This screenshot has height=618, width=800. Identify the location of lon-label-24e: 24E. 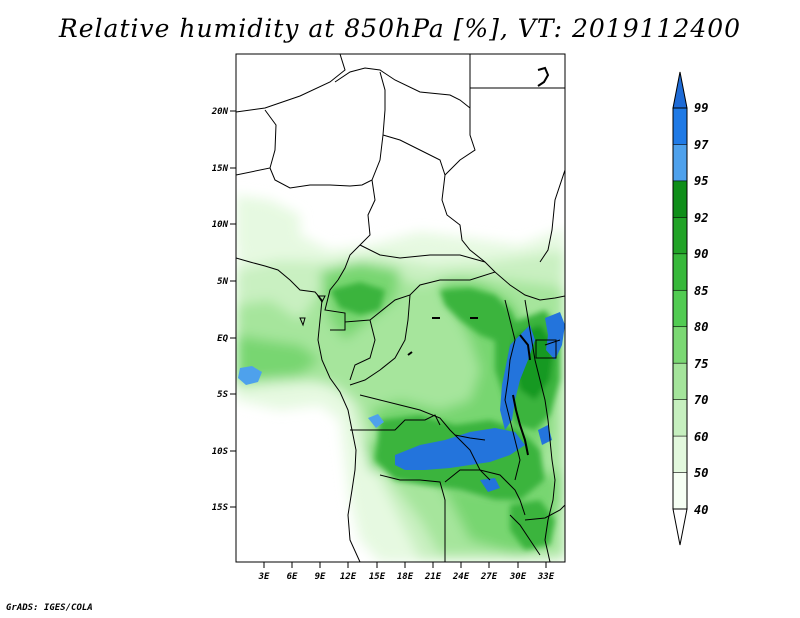
(461, 577).